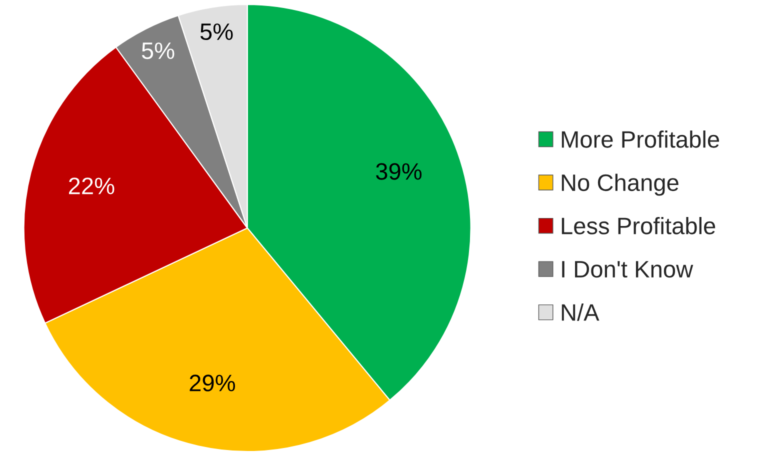  Describe the element at coordinates (620, 185) in the screenshot. I see `legend-label: No Change` at that location.